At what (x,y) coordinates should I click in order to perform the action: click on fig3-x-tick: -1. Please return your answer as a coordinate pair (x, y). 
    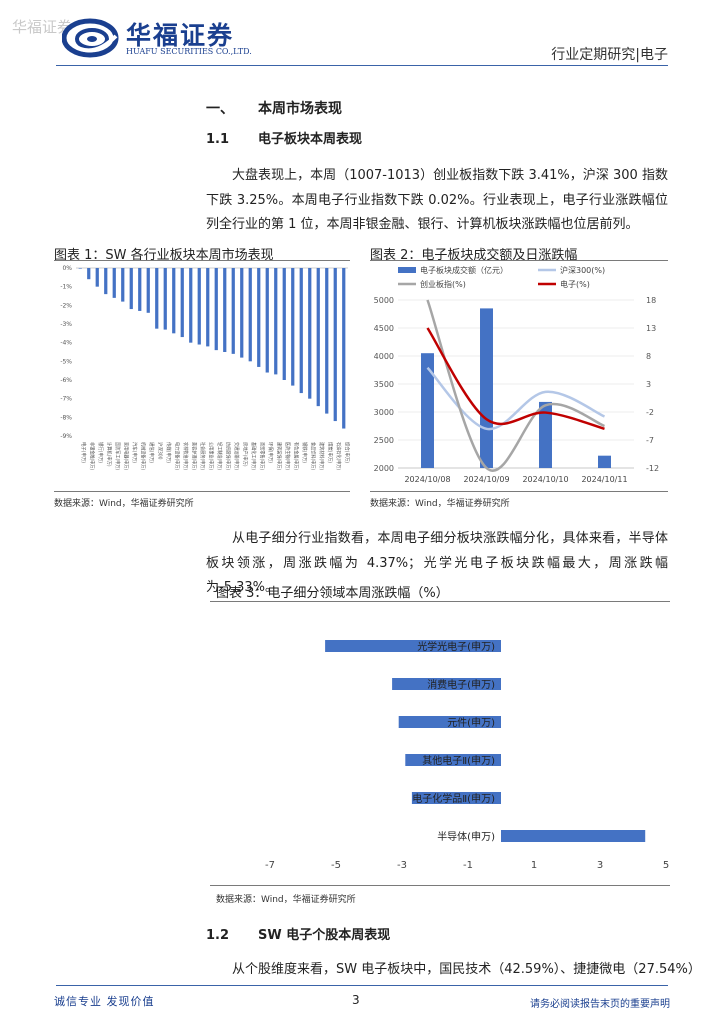
    Looking at the image, I should click on (468, 865).